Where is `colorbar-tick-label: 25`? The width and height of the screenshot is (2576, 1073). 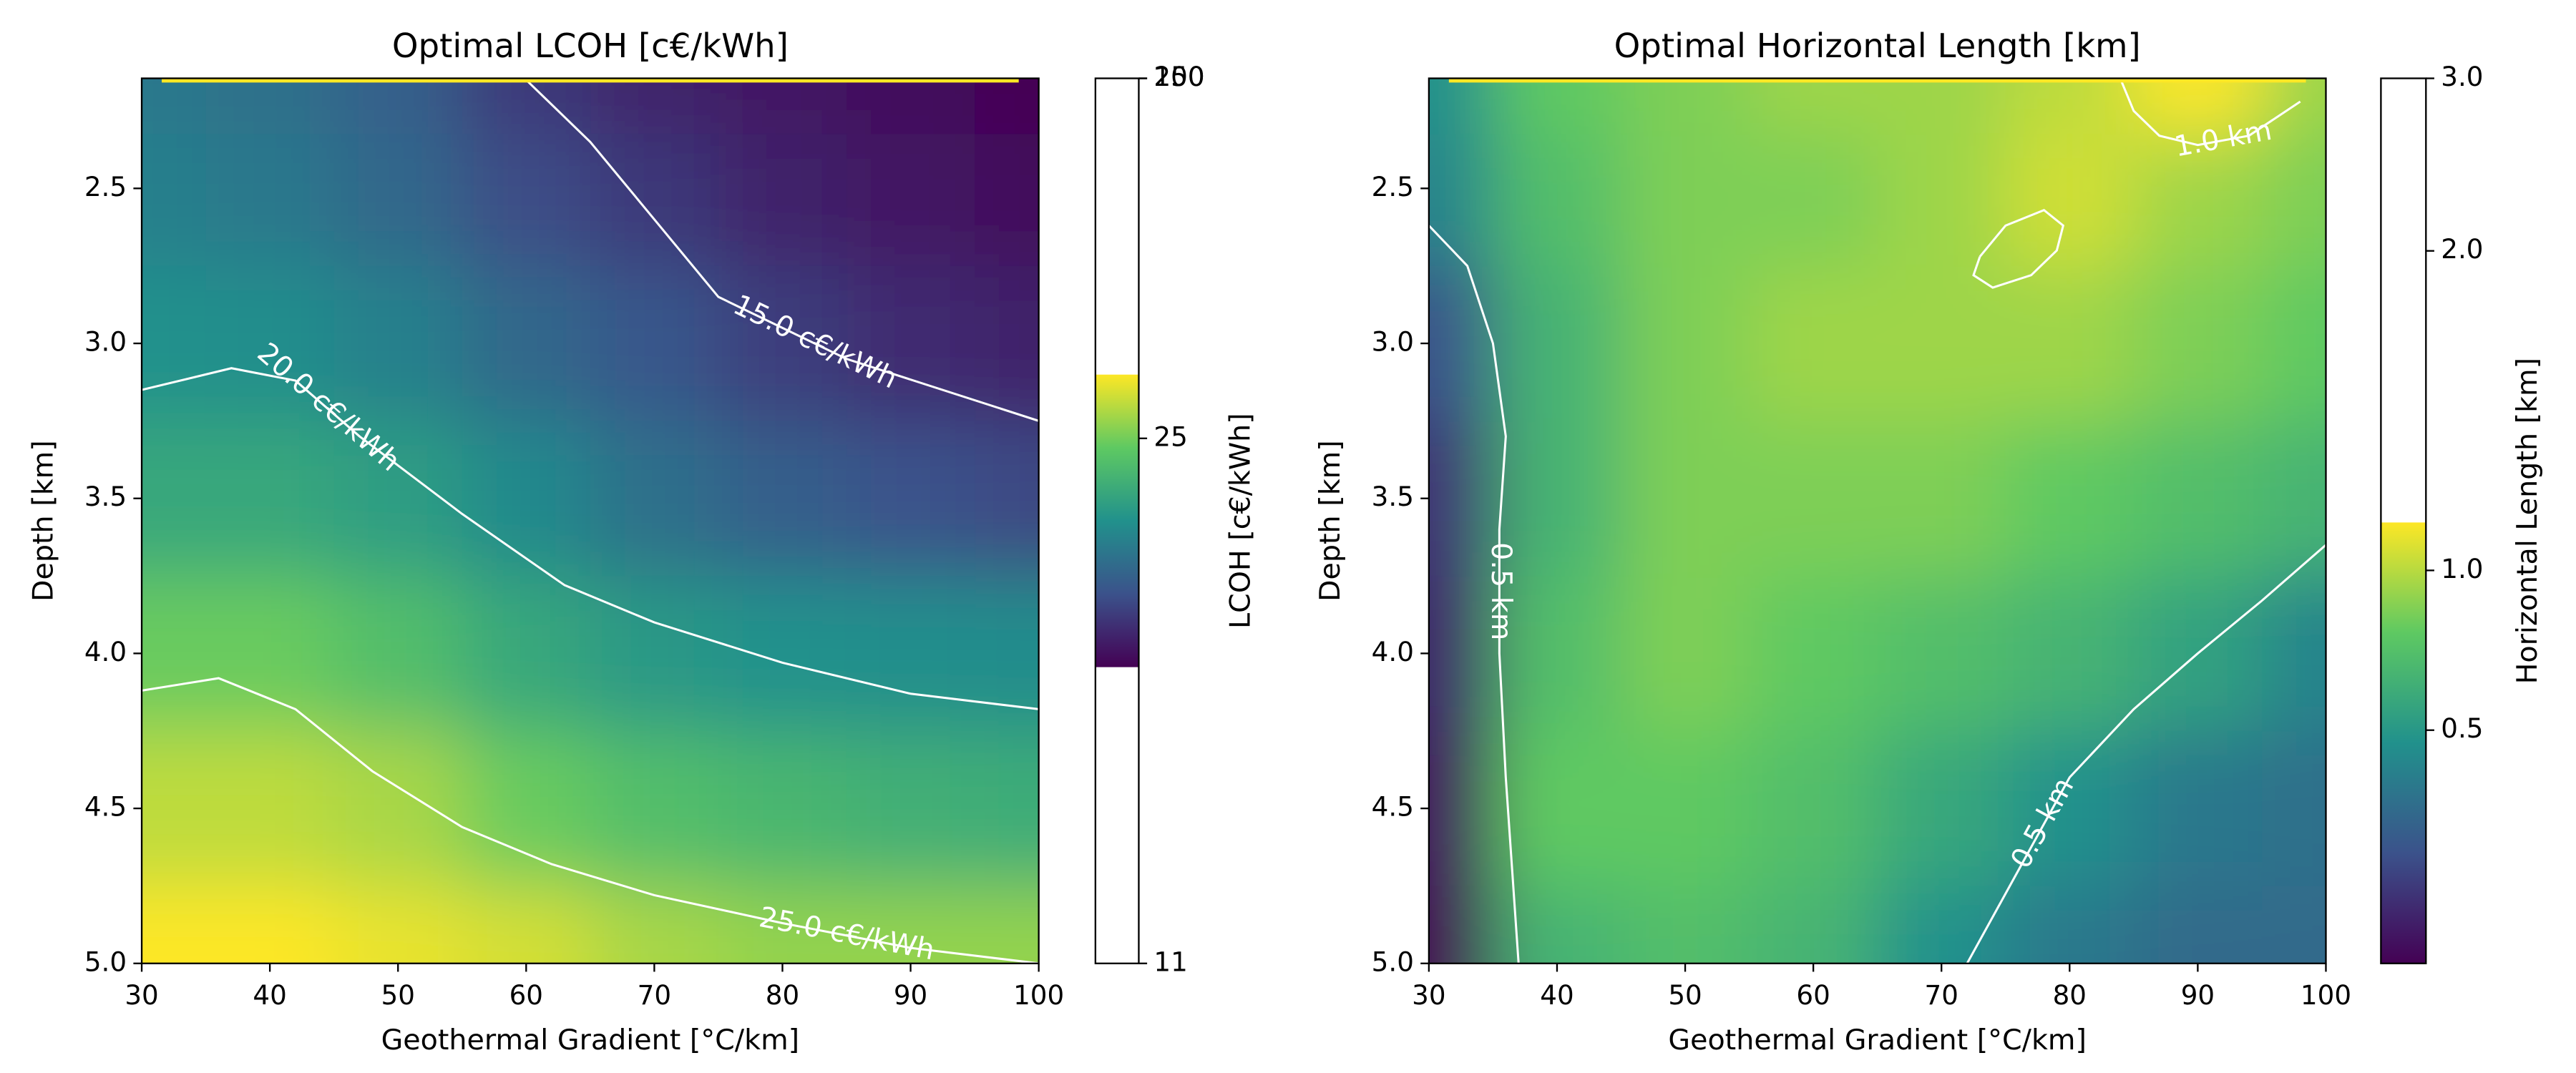
colorbar-tick-label: 25 is located at coordinates (1170, 437).